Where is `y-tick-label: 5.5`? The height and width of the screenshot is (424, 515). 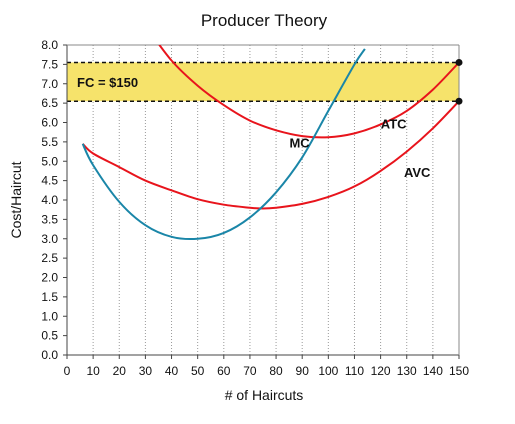
y-tick-label: 5.5 is located at coordinates (49, 142).